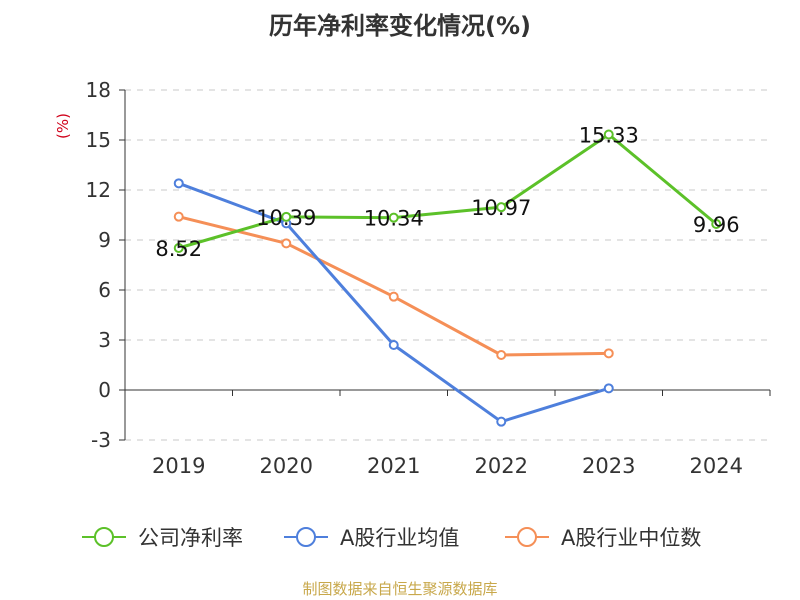  What do you see at coordinates (716, 466) in the screenshot?
I see `x-tick-label: 2024` at bounding box center [716, 466].